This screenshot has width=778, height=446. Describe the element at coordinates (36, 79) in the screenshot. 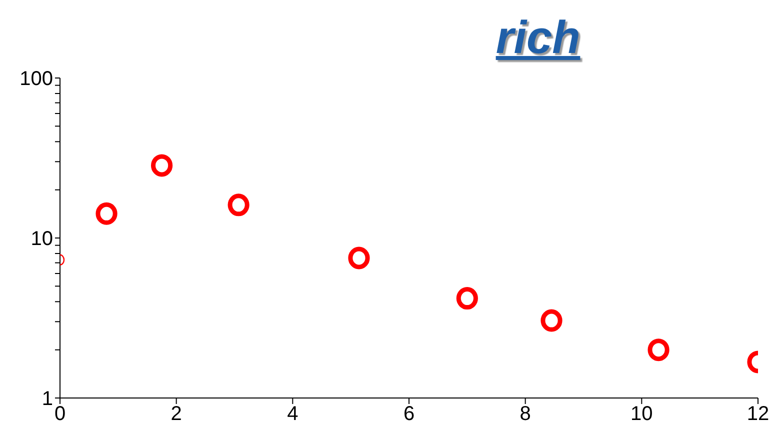

I see `y-tick-label: 100` at that location.